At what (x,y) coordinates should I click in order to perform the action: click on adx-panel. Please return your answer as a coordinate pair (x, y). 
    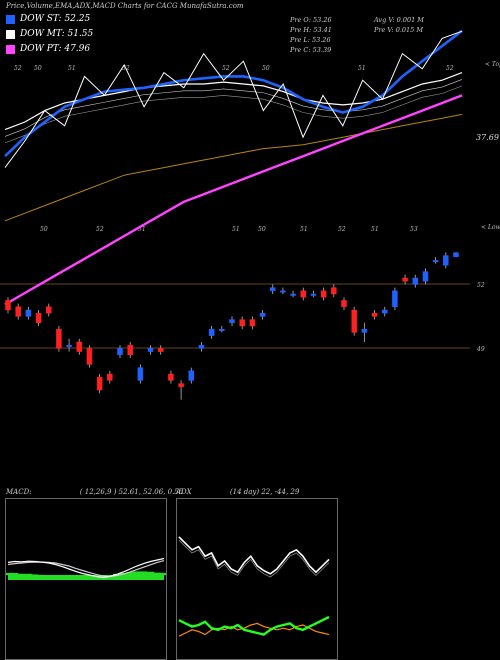
    Looking at the image, I should click on (257, 579).